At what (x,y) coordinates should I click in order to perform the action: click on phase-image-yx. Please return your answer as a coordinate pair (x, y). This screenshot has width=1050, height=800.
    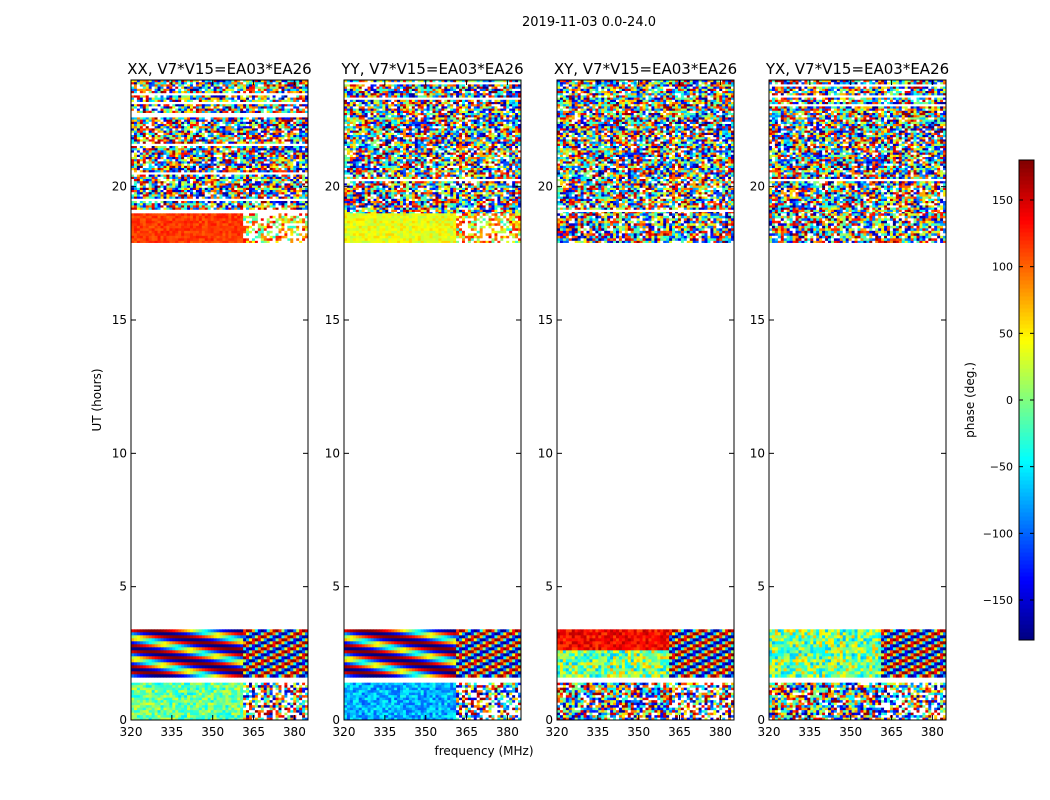
    Looking at the image, I should click on (857, 400).